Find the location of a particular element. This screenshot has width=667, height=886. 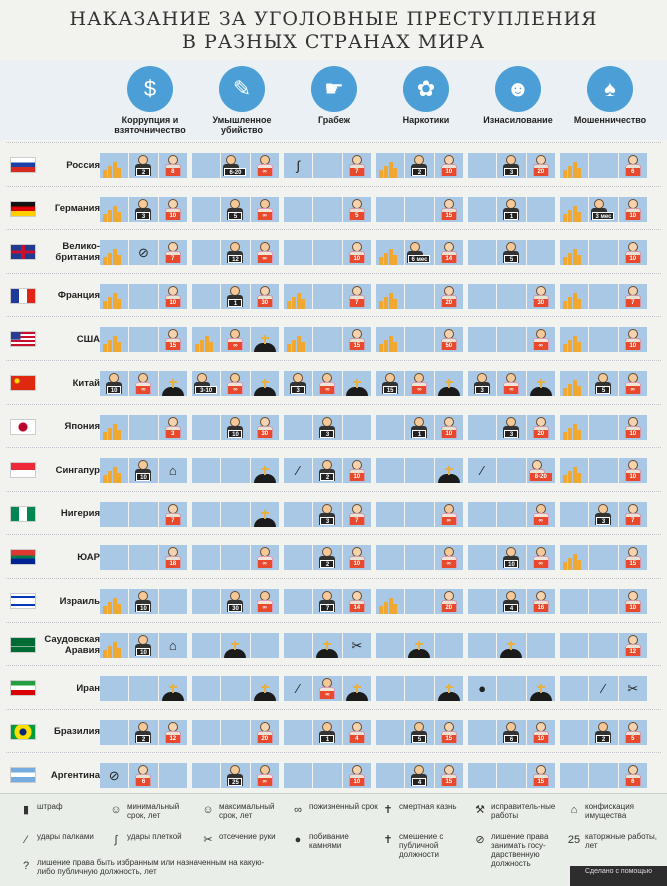

punishment-slot: 1 is located at coordinates (327, 732).